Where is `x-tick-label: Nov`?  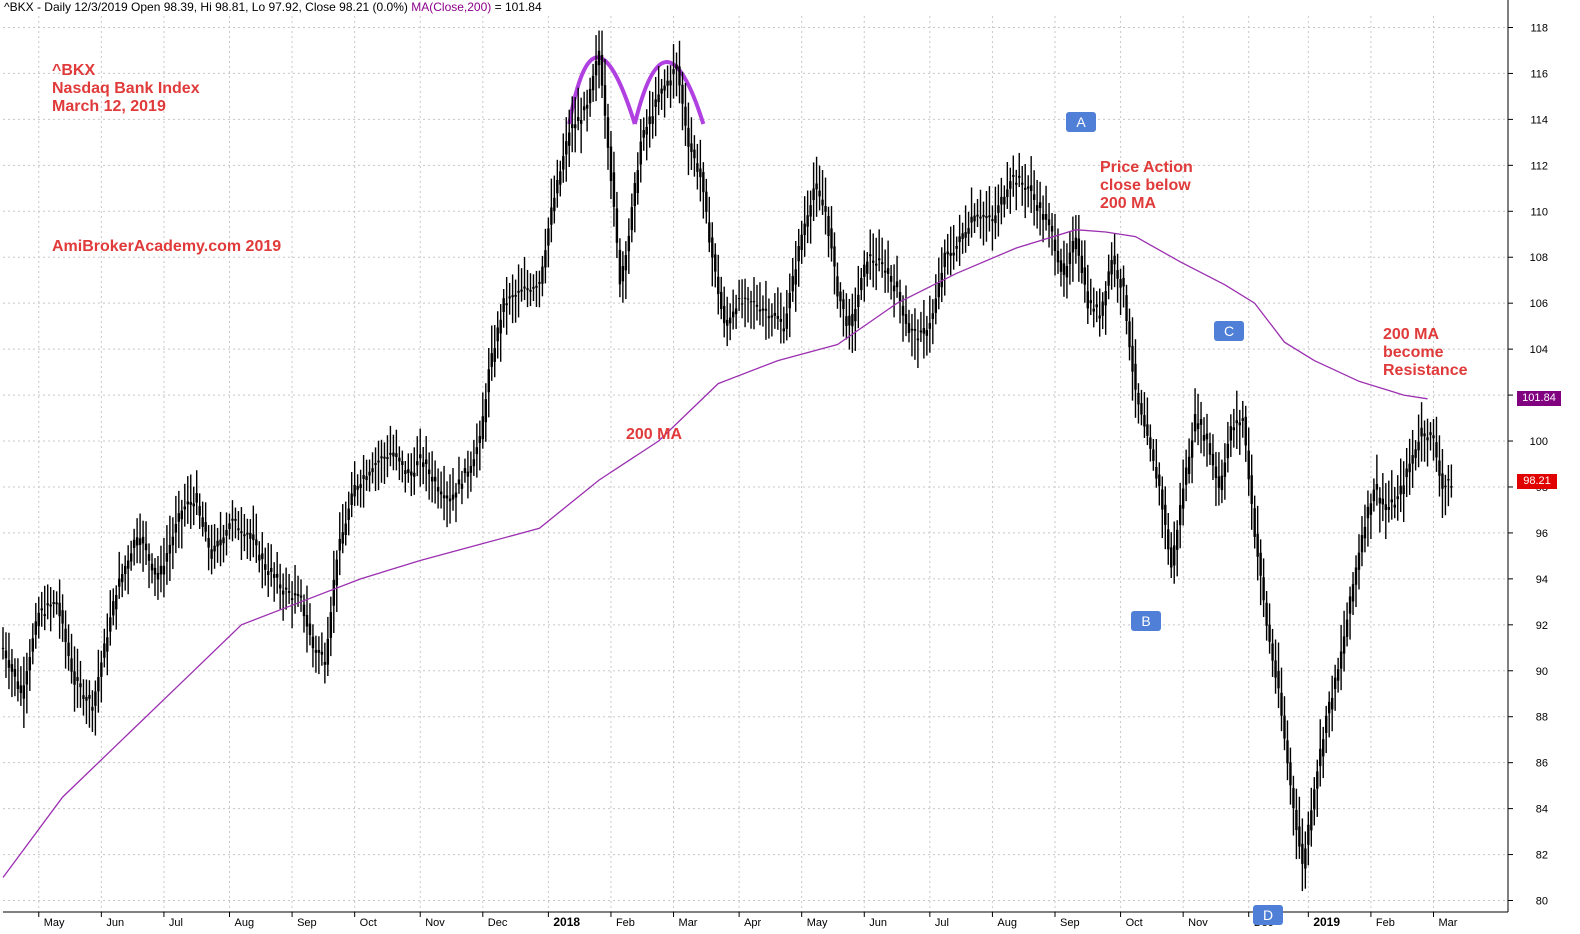 x-tick-label: Nov is located at coordinates (435, 923).